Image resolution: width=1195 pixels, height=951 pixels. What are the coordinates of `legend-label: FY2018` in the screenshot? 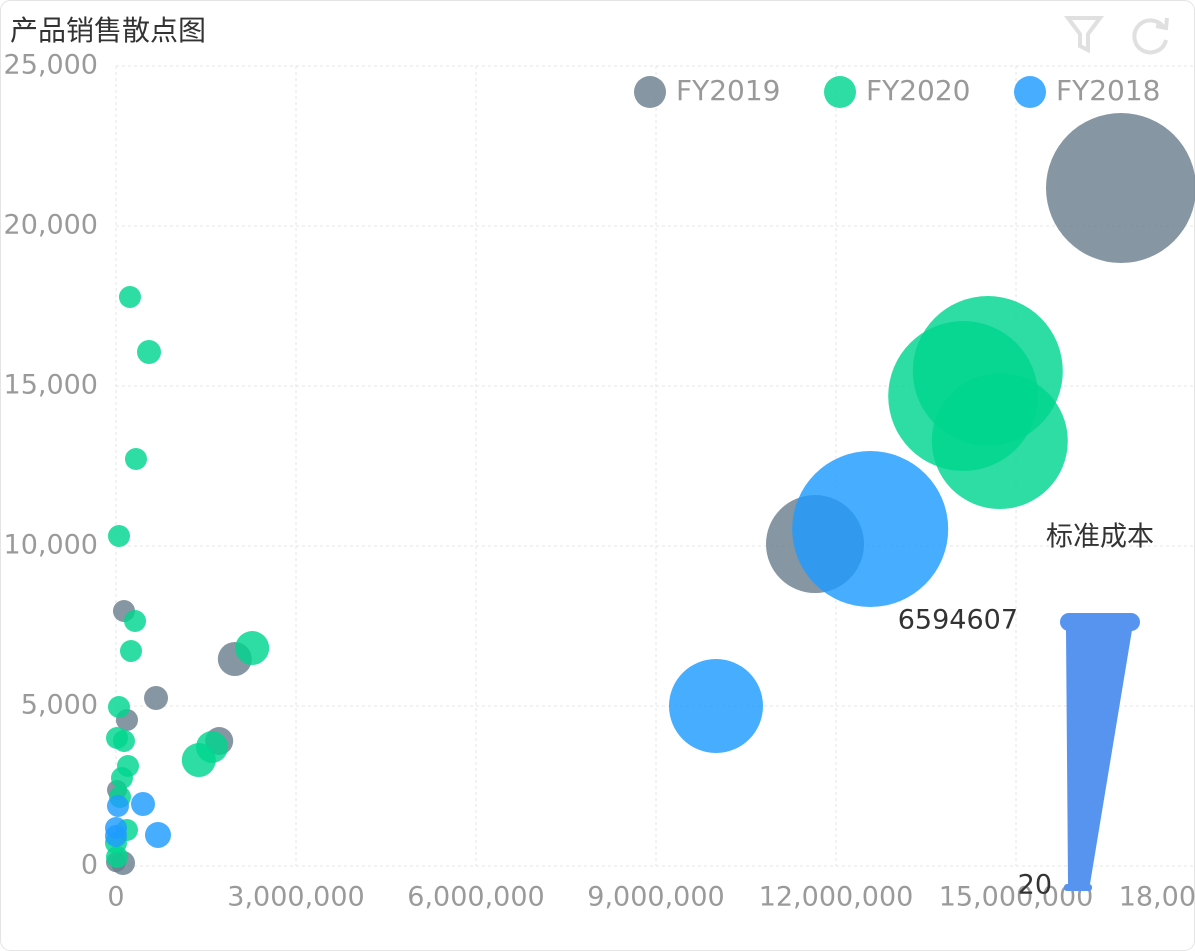 It's located at (1108, 90).